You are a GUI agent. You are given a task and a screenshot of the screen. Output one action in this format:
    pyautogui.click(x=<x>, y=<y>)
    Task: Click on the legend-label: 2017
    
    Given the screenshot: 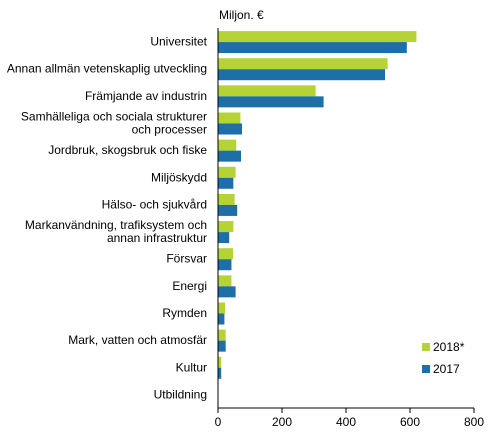 What is the action you would take?
    pyautogui.click(x=446, y=369)
    